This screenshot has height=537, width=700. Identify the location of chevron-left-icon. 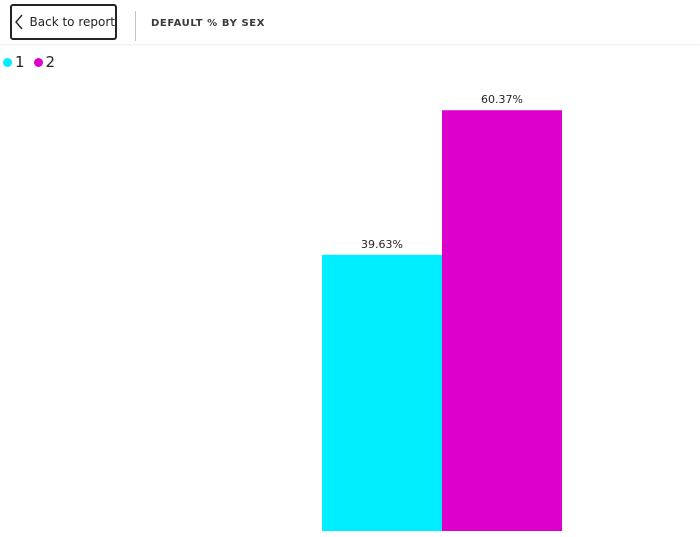
(19, 22).